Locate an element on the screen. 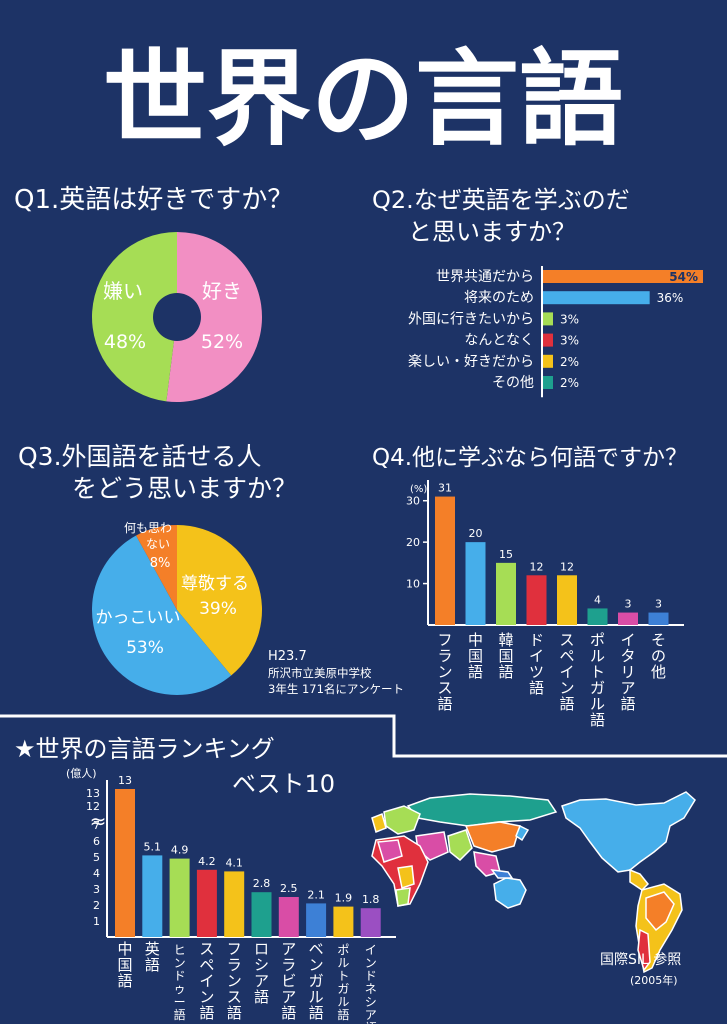 The width and height of the screenshot is (727, 1024). source-year: (2005年) is located at coordinates (654, 980).